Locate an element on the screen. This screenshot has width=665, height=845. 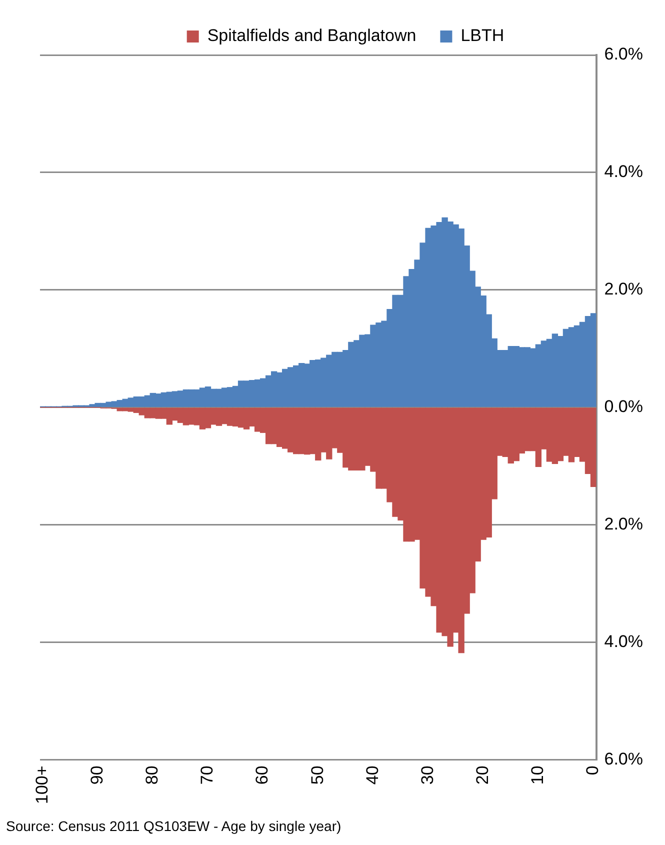
y-tick-label: 0.0% is located at coordinates (623, 406).